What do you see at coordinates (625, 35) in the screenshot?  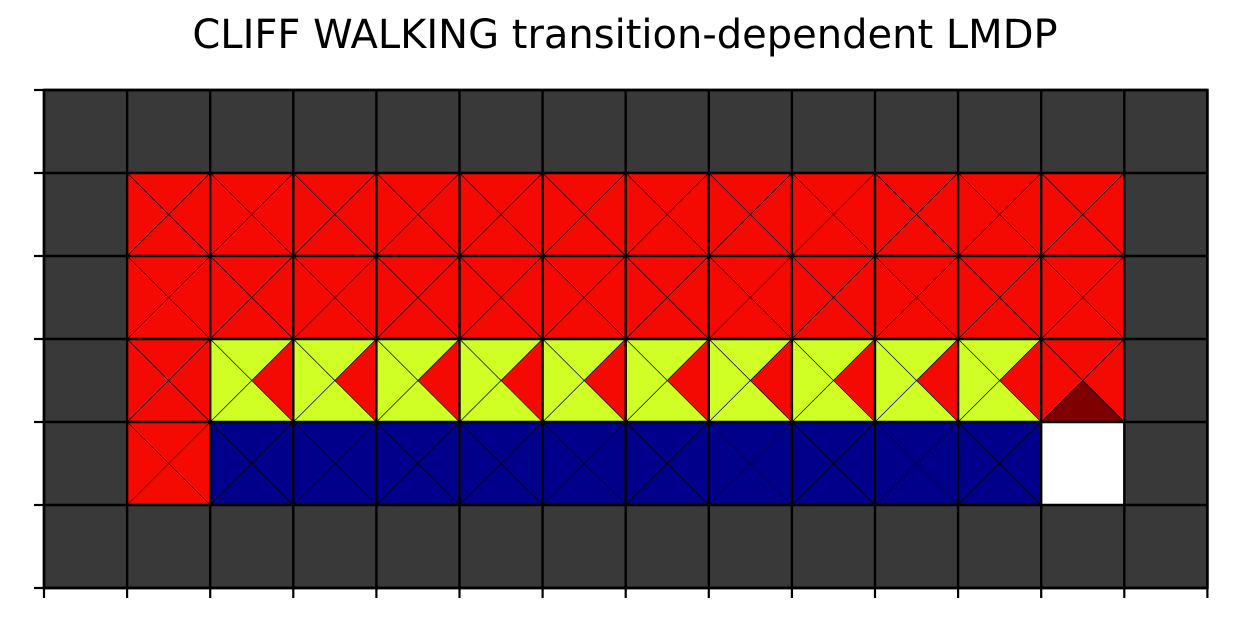 I see `chart-title: CLIFF WALKING transition-dependent LMDP` at bounding box center [625, 35].